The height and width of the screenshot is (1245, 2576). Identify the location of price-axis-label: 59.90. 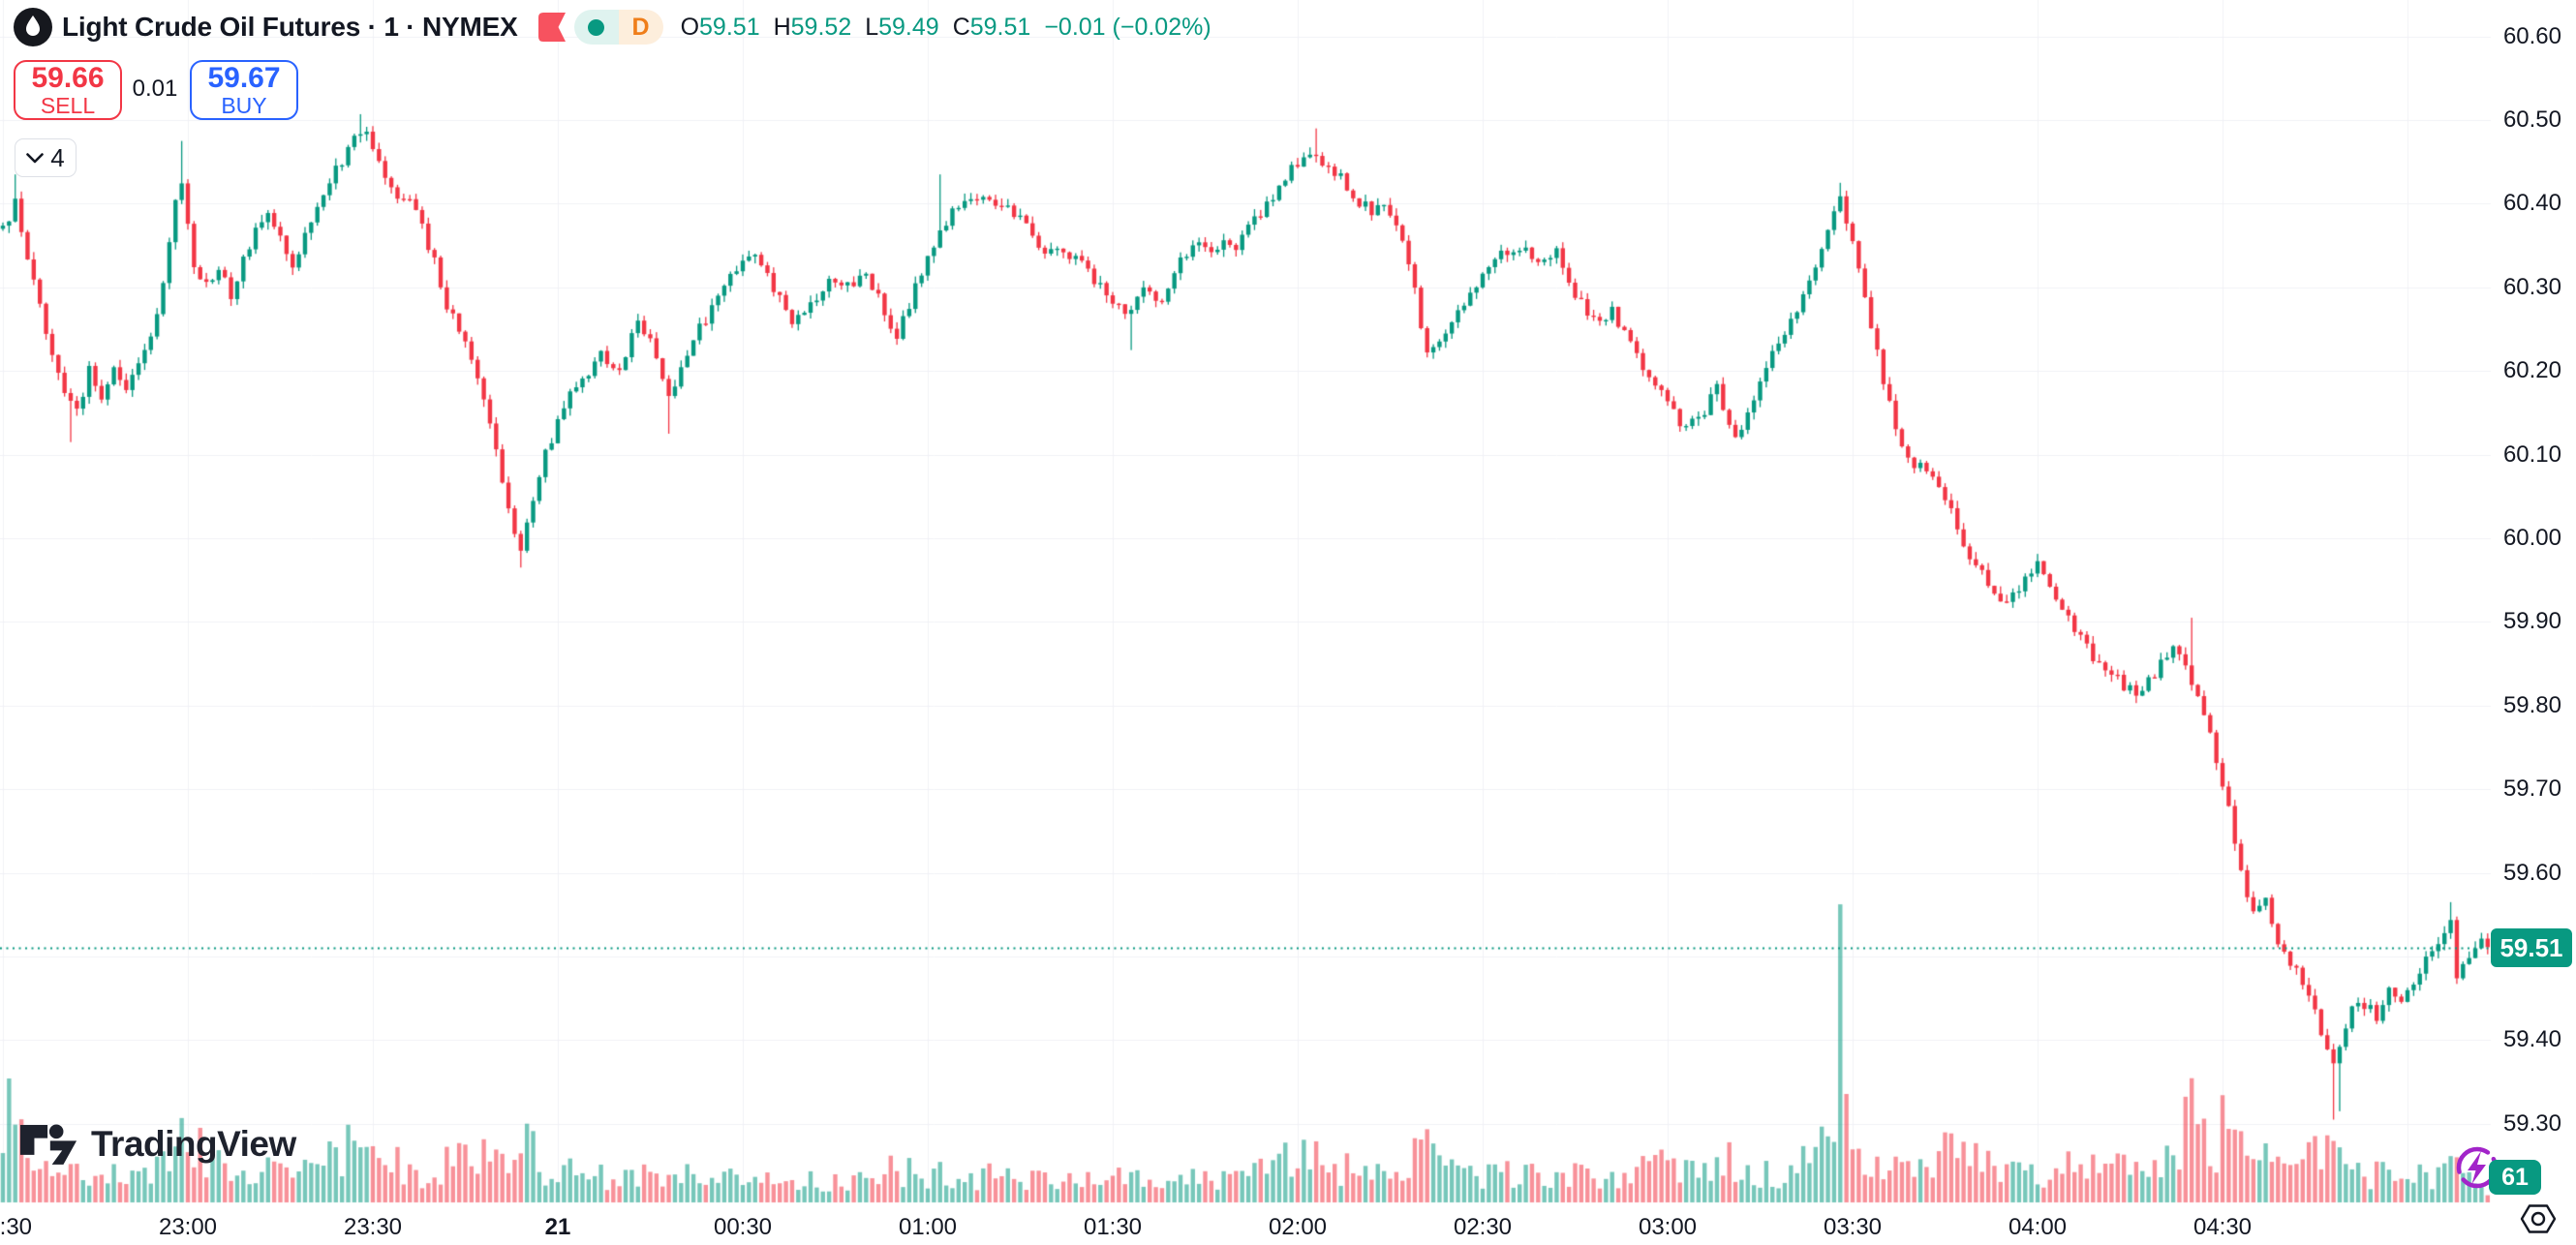
(2531, 621).